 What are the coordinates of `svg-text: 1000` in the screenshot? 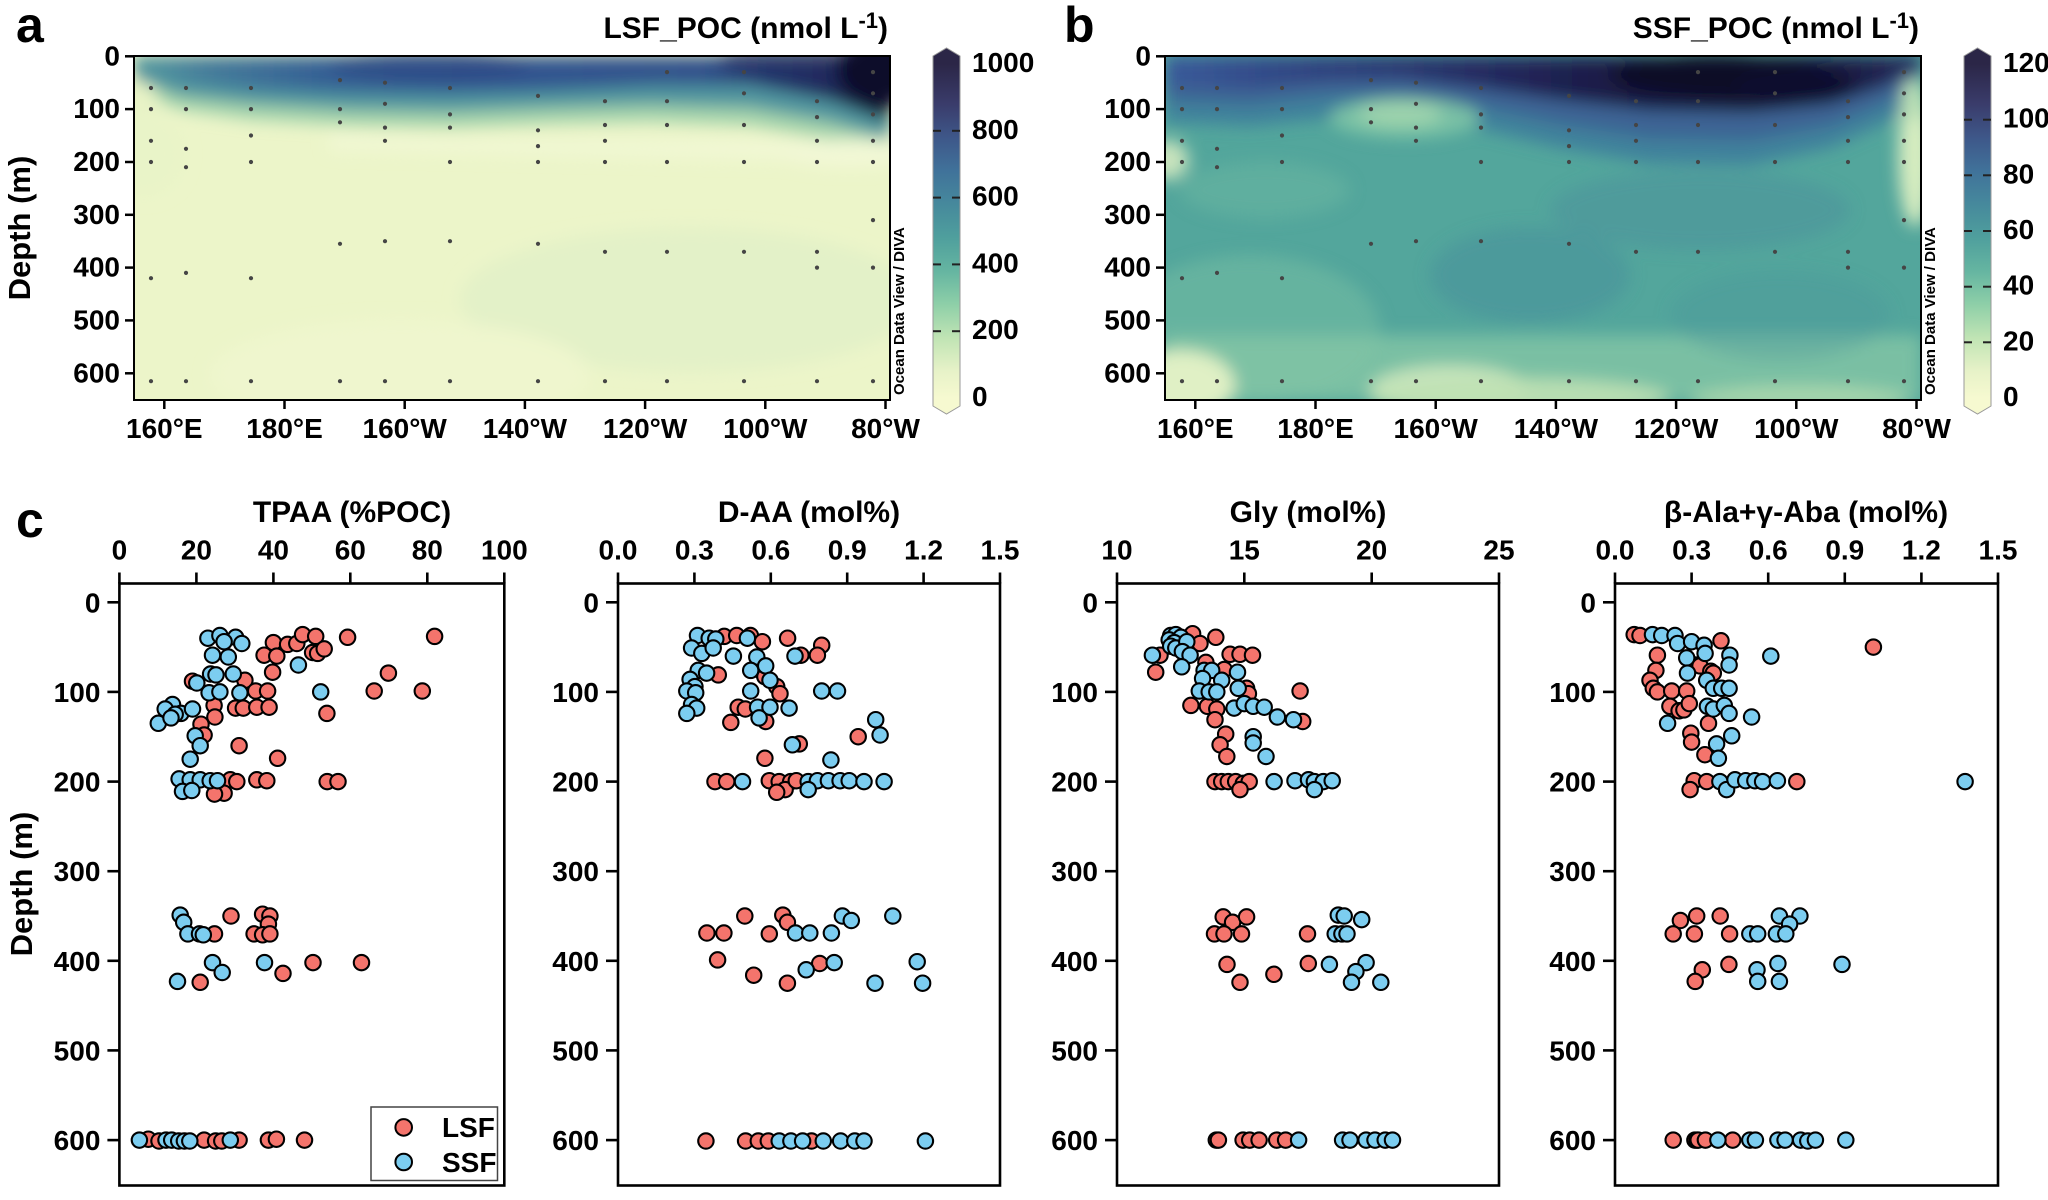 It's located at (1003, 62).